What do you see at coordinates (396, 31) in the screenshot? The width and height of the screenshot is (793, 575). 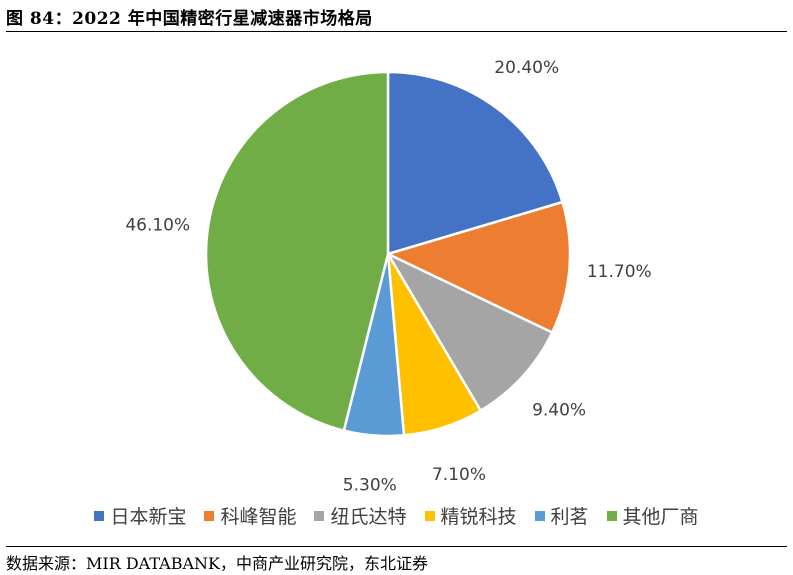 I see `top-rule` at bounding box center [396, 31].